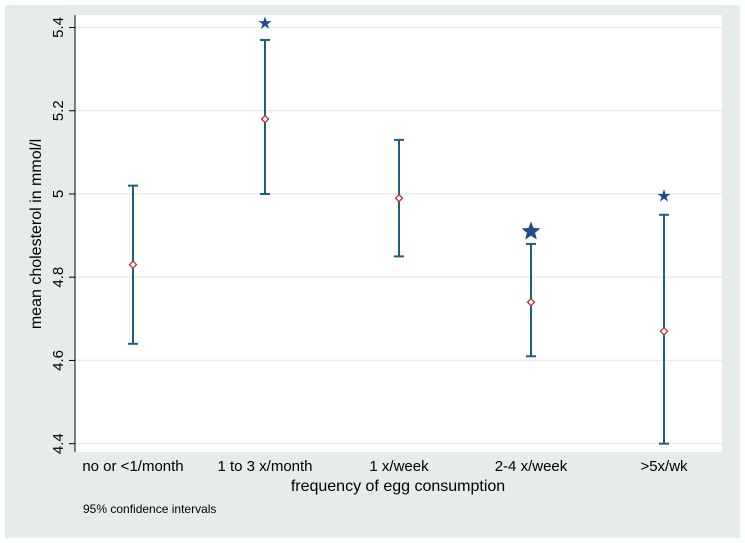 This screenshot has height=543, width=745. I want to click on x-tick-label: 1 to 3 x/month, so click(264, 466).